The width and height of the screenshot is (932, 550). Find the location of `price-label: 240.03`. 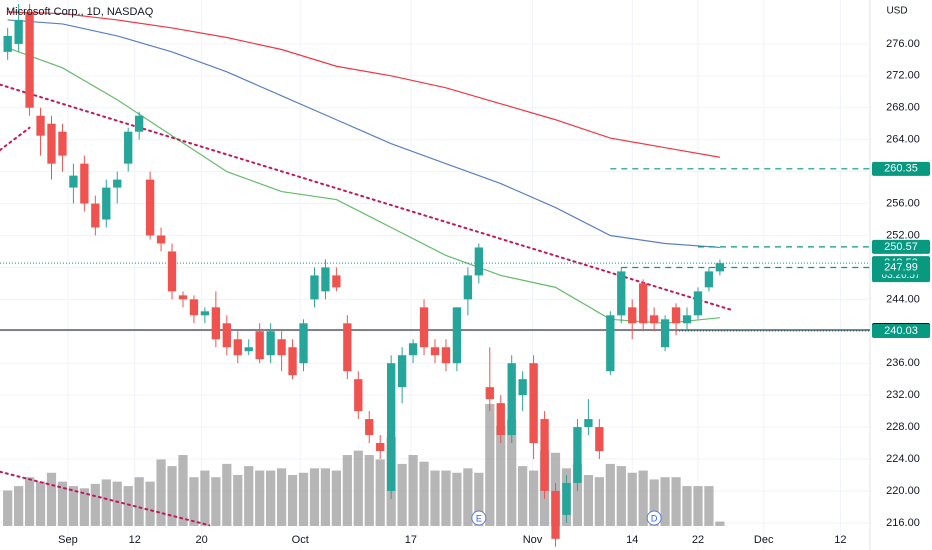

price-label: 240.03 is located at coordinates (901, 331).